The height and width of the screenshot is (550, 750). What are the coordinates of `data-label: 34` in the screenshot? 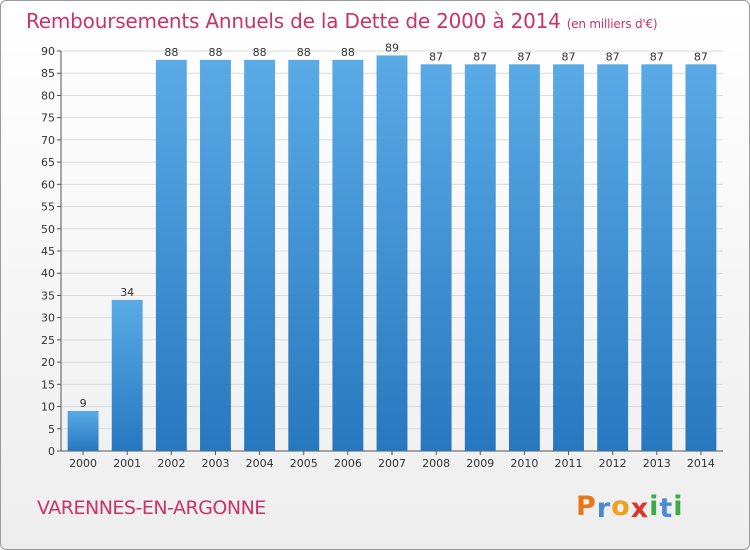 It's located at (127, 292).